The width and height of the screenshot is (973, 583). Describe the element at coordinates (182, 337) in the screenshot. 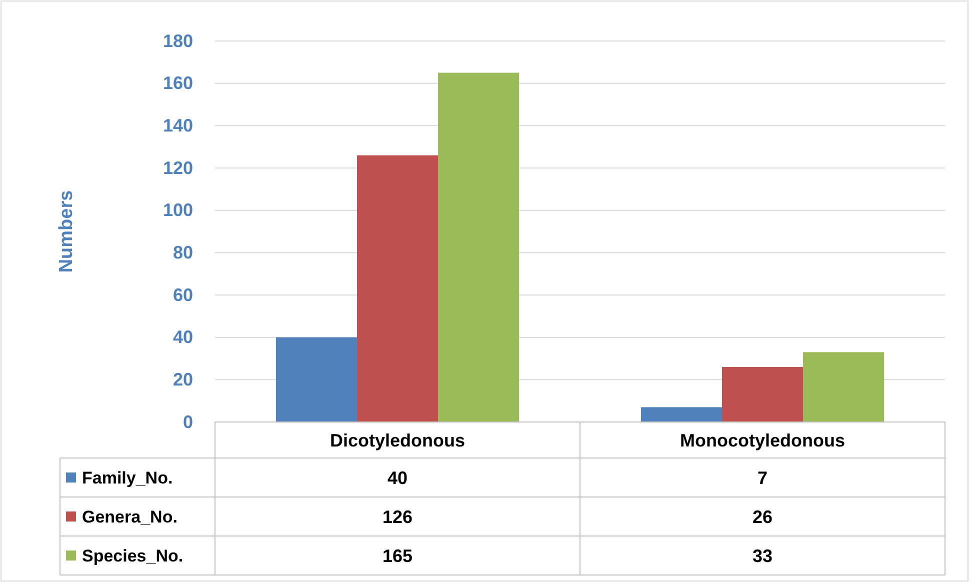

I see `y-tick-label: 40` at that location.